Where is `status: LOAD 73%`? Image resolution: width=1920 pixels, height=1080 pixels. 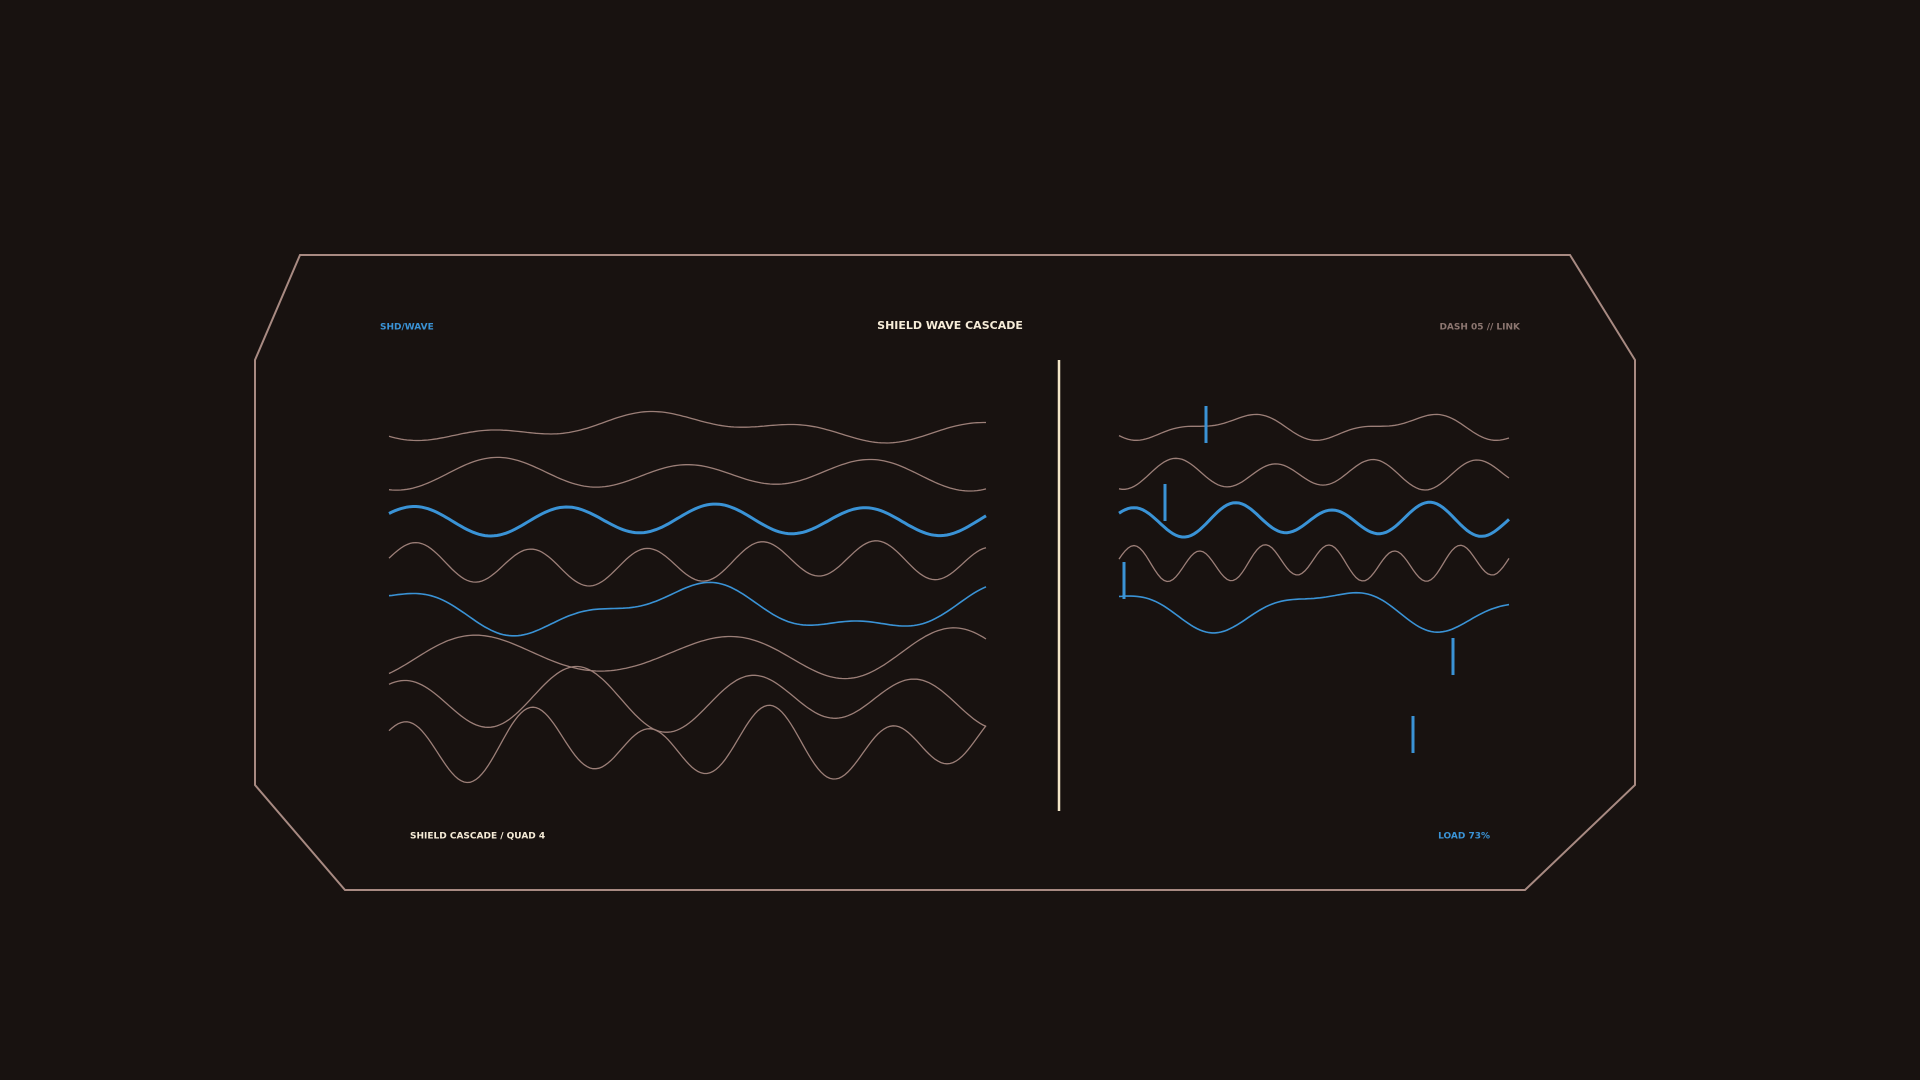 status: LOAD 73% is located at coordinates (1464, 837).